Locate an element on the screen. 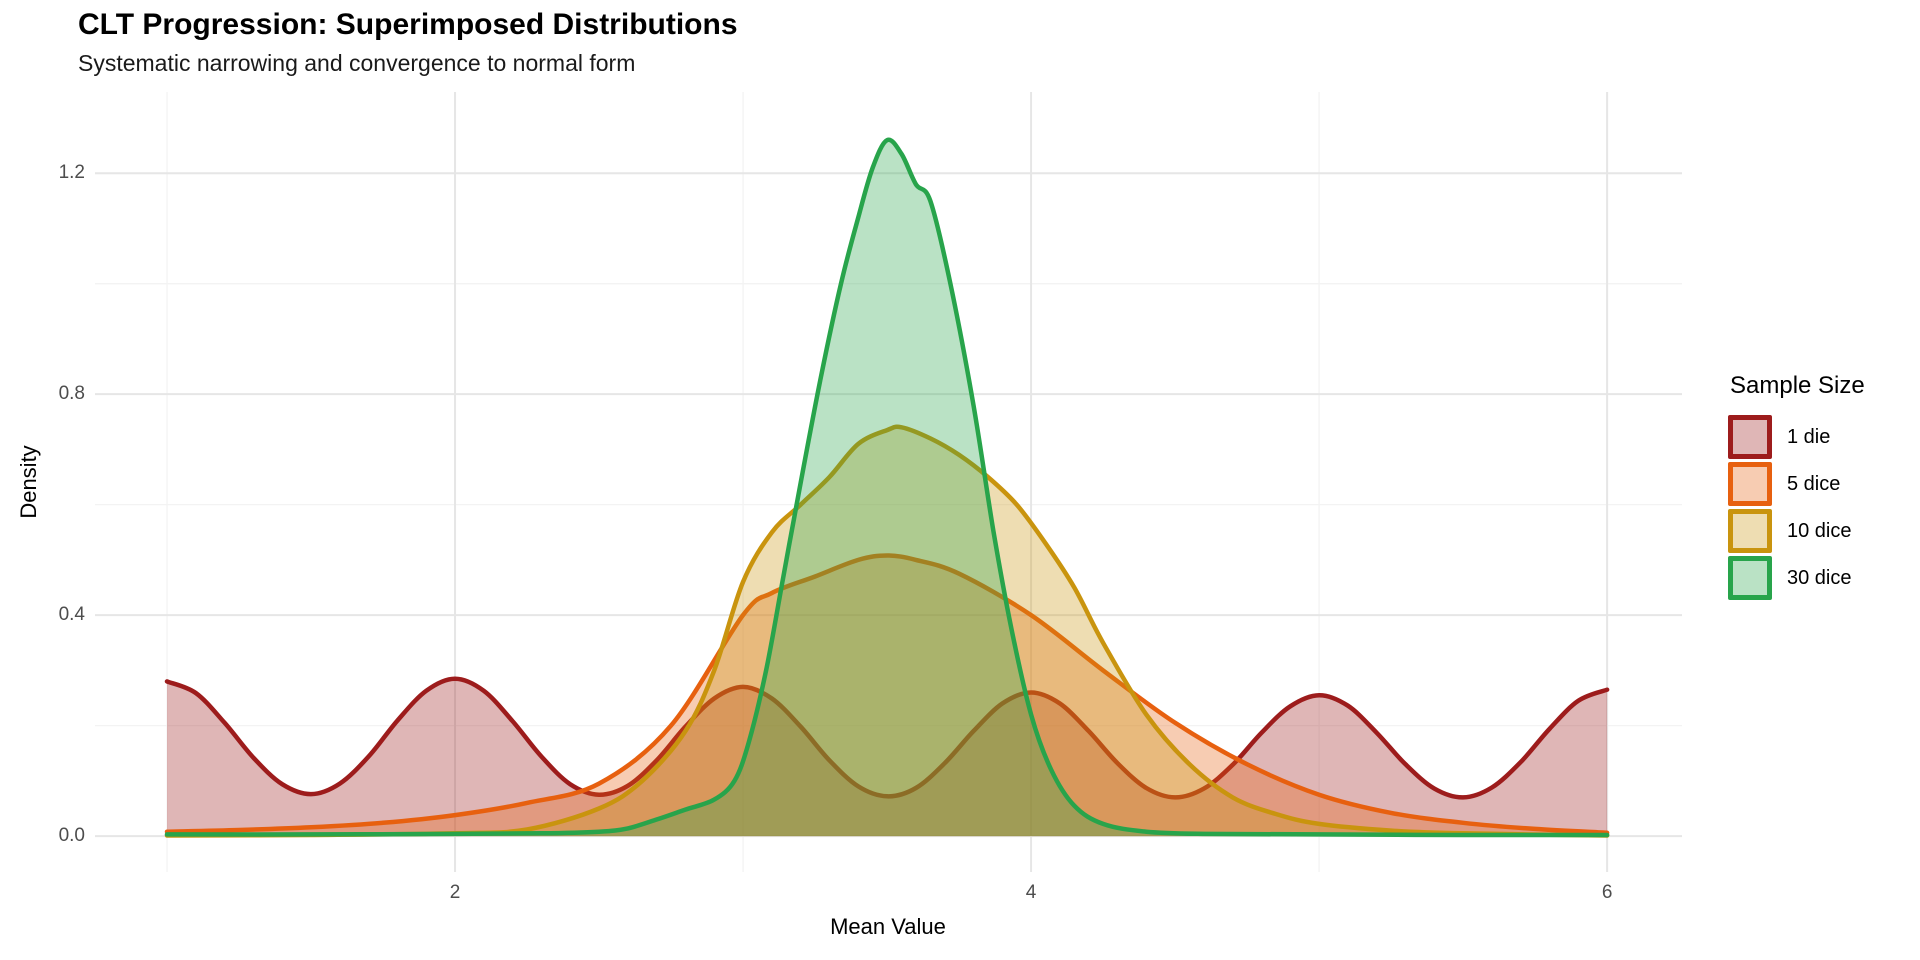 Image resolution: width=1920 pixels, height=960 pixels. legend-label: 30 dice is located at coordinates (1819, 577).